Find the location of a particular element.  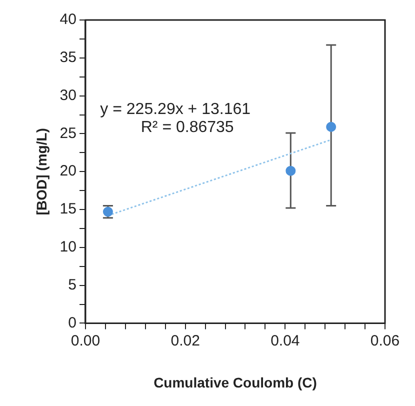

y-axis-title: [BOD] (mg/L) is located at coordinates (41, 172).